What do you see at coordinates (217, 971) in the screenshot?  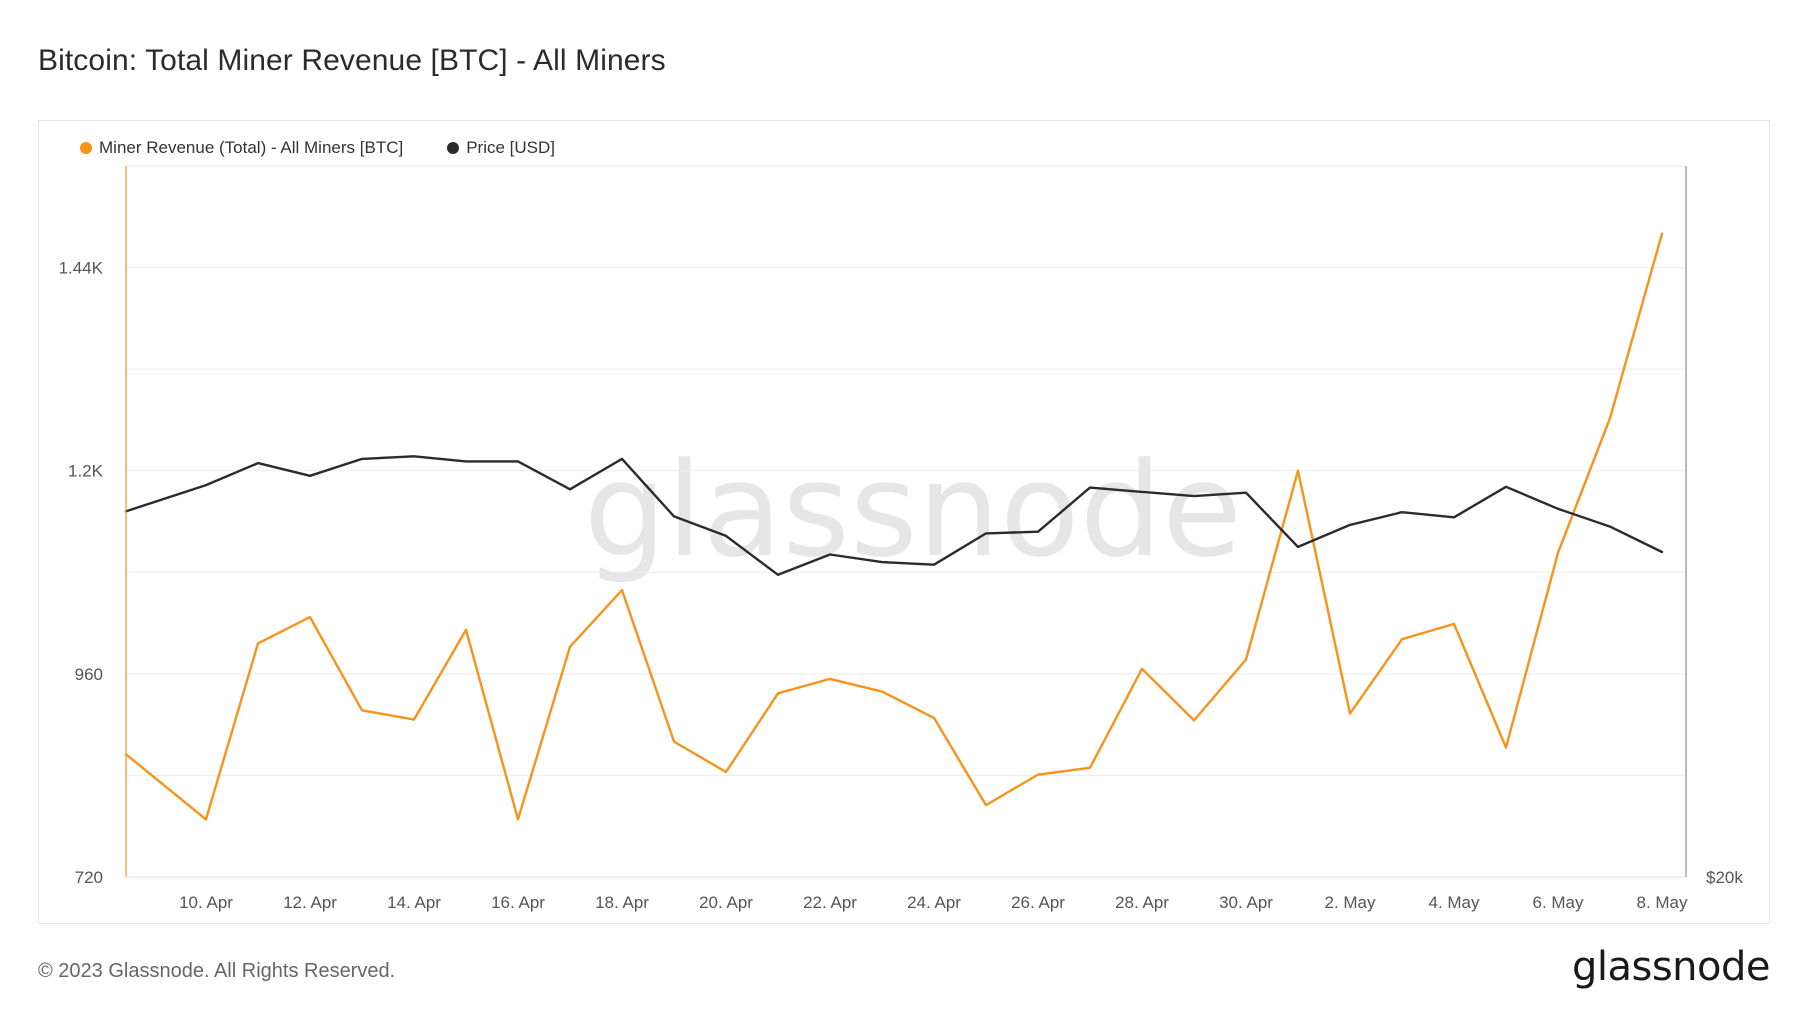 I see `footer-copyright: © 2023 Glassnode. All Rights Reserved.` at bounding box center [217, 971].